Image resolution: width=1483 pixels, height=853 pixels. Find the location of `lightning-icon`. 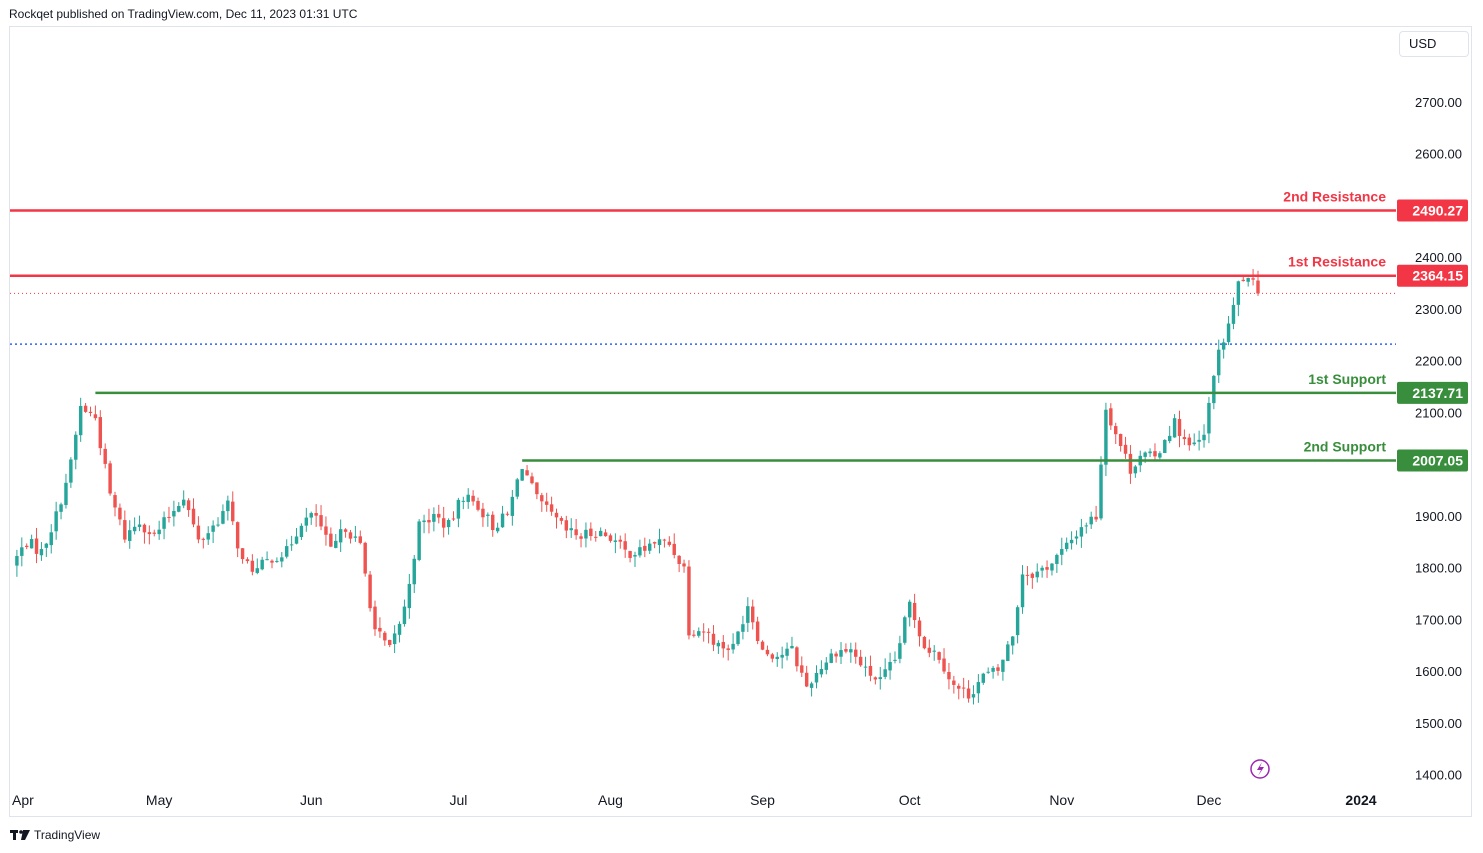

lightning-icon is located at coordinates (1260, 769).